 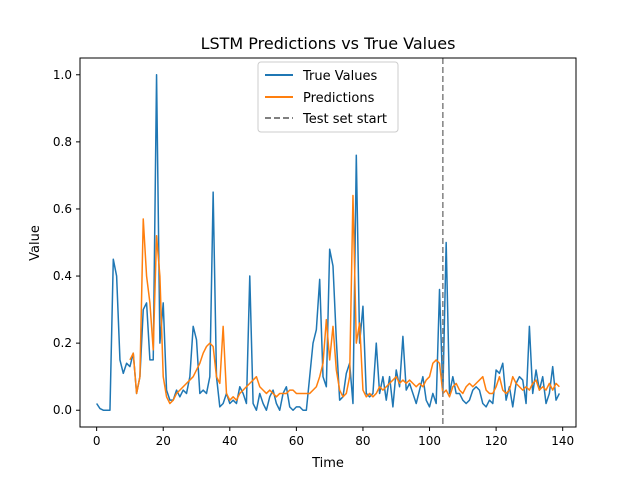 I want to click on x-tick-label: 80, so click(x=362, y=441).